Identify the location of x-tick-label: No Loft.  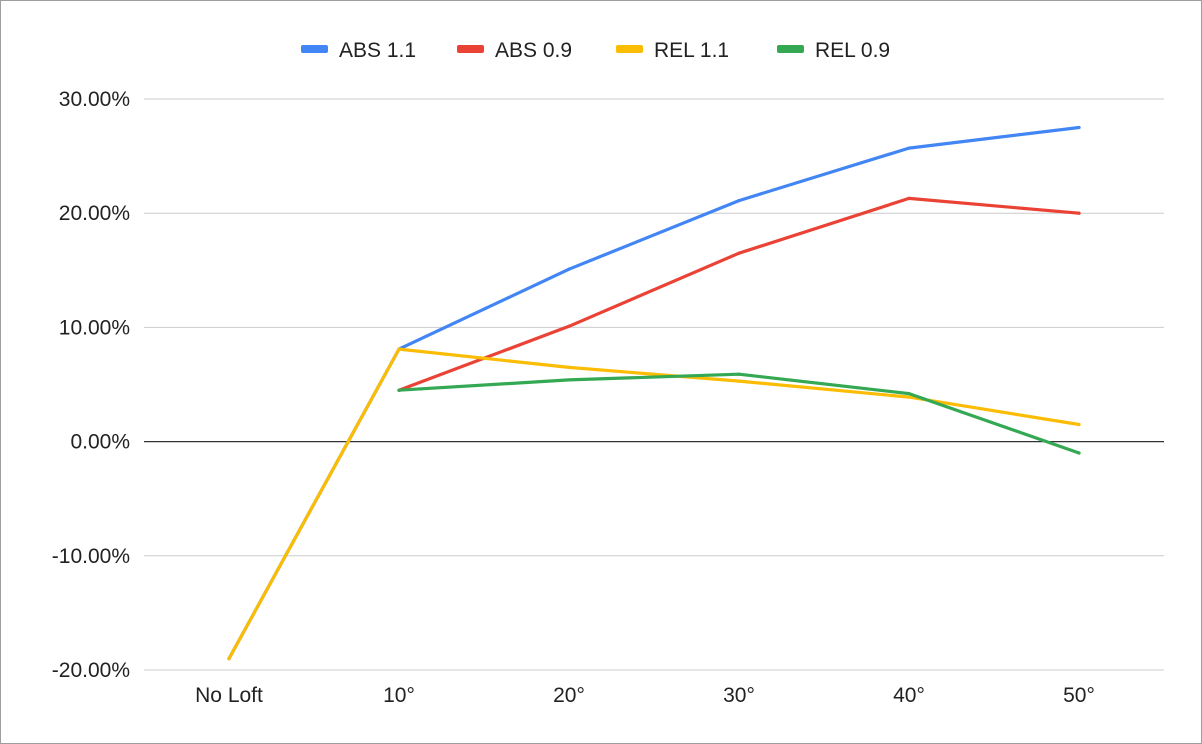
(229, 695).